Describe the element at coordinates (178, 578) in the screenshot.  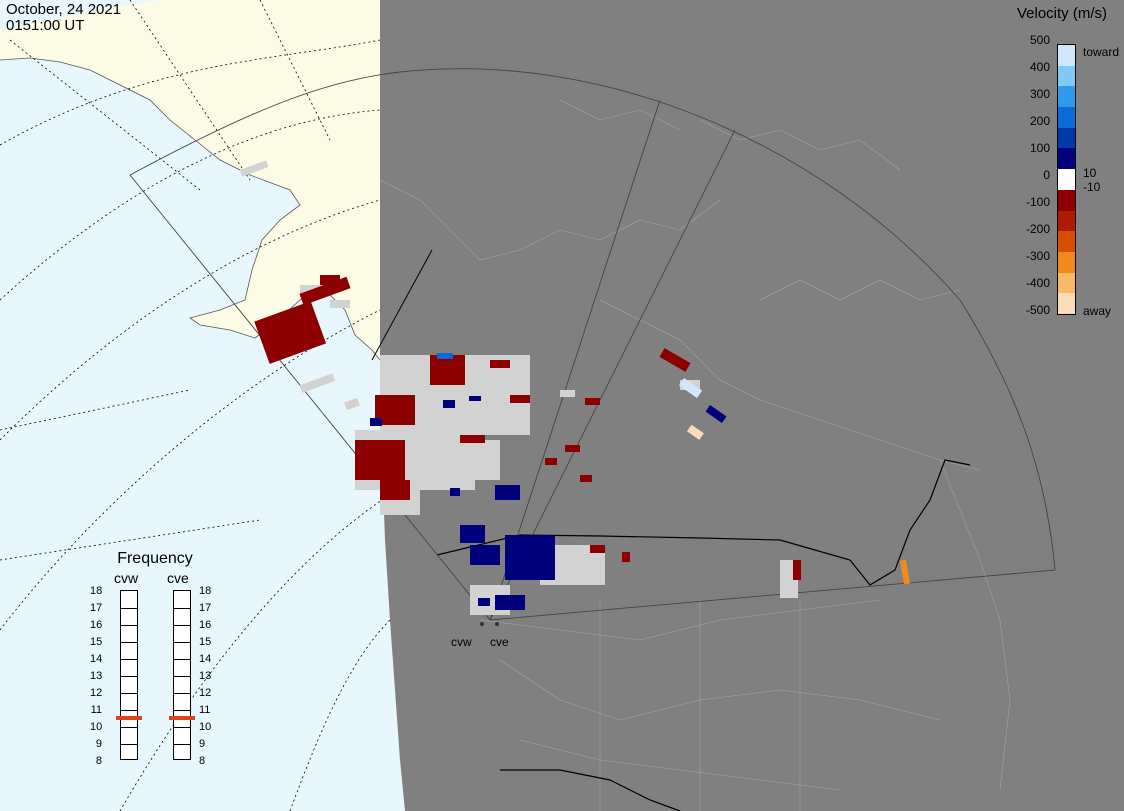
I see `freq-radar-label-cve: cve` at that location.